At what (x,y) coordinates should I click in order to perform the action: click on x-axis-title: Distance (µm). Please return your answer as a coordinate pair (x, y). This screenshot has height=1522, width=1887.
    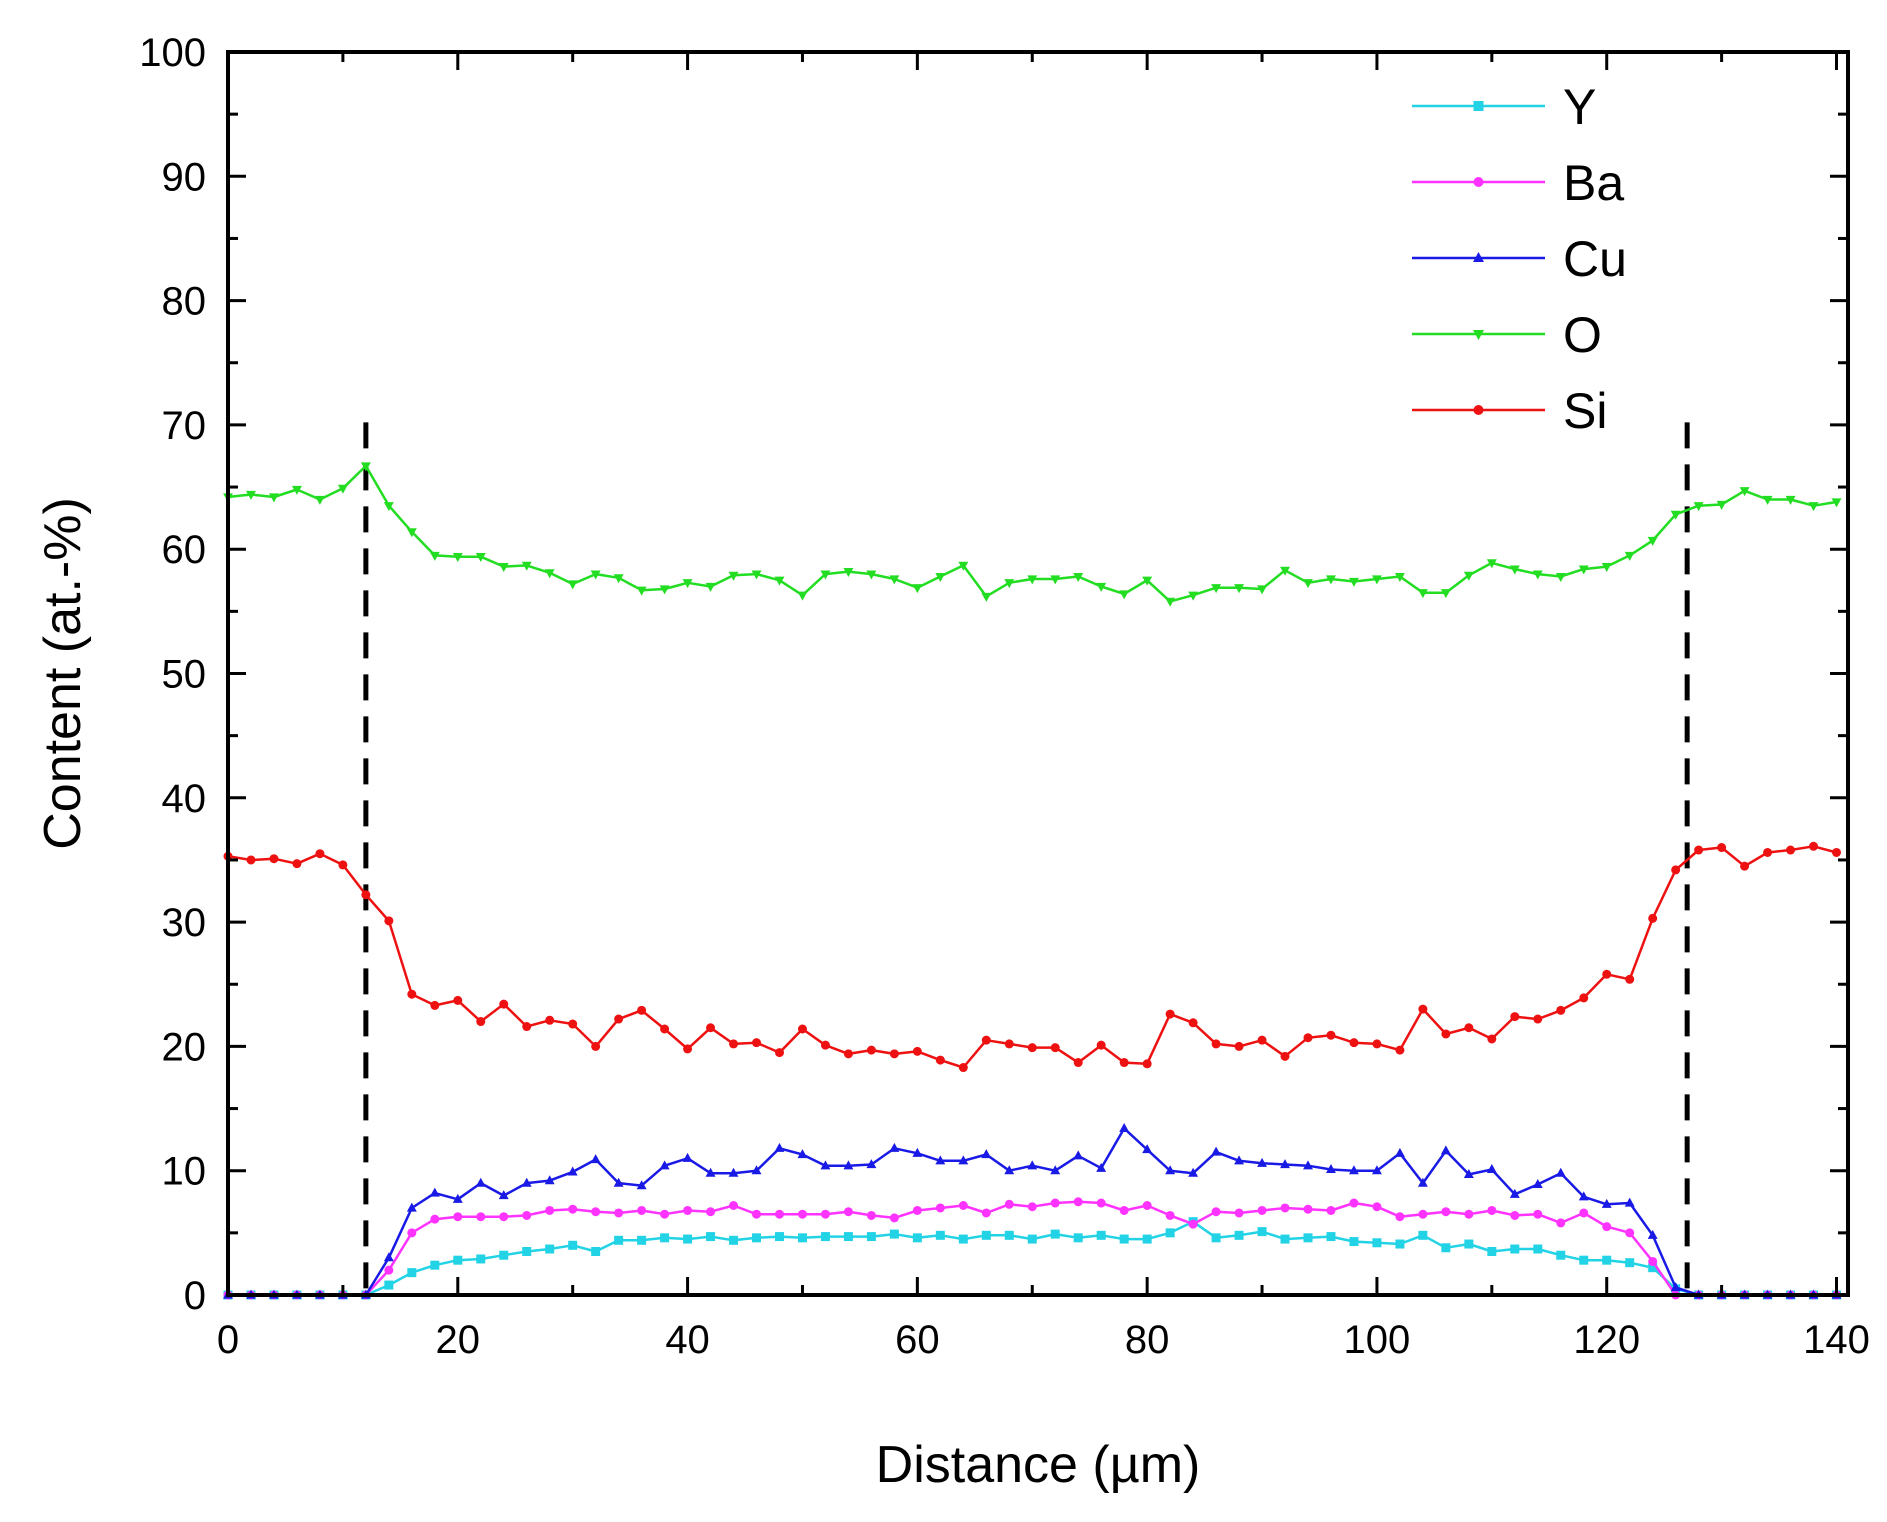
    Looking at the image, I should click on (1038, 1465).